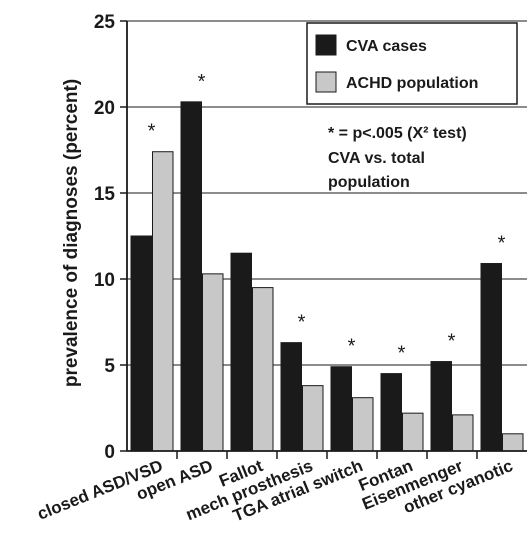  What do you see at coordinates (105, 194) in the screenshot?
I see `y-tick-label: 15` at bounding box center [105, 194].